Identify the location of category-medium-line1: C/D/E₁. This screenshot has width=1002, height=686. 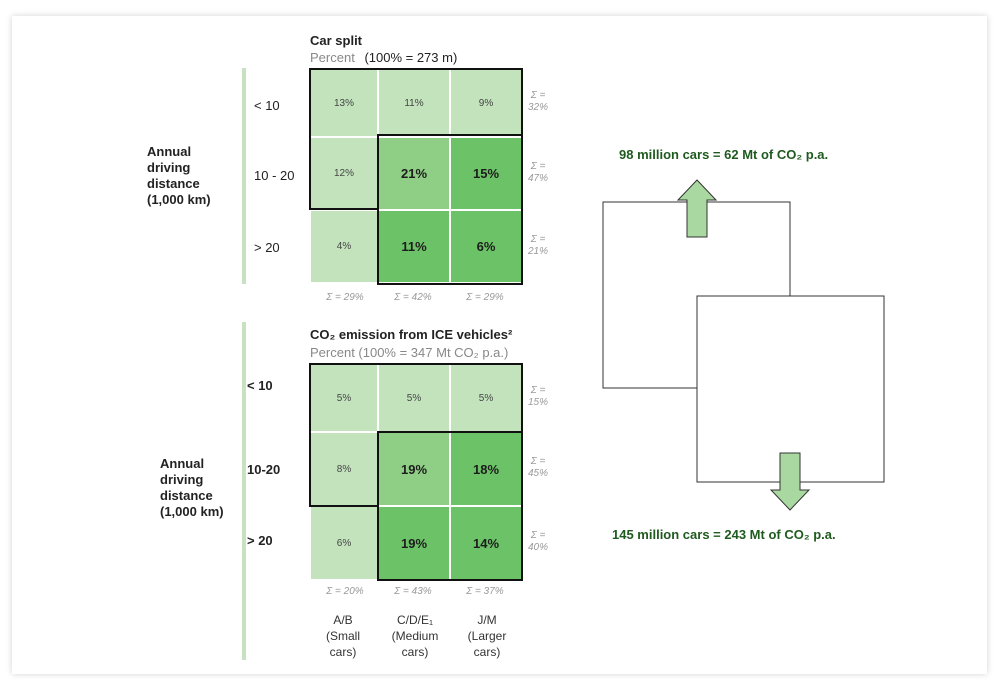
(415, 620).